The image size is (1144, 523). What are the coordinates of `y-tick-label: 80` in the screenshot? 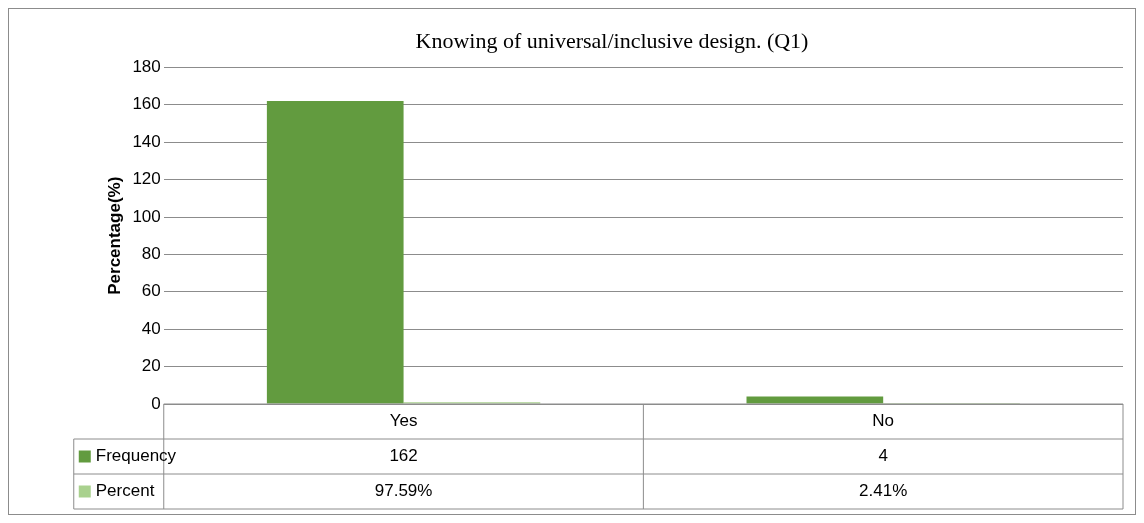 It's located at (151, 254).